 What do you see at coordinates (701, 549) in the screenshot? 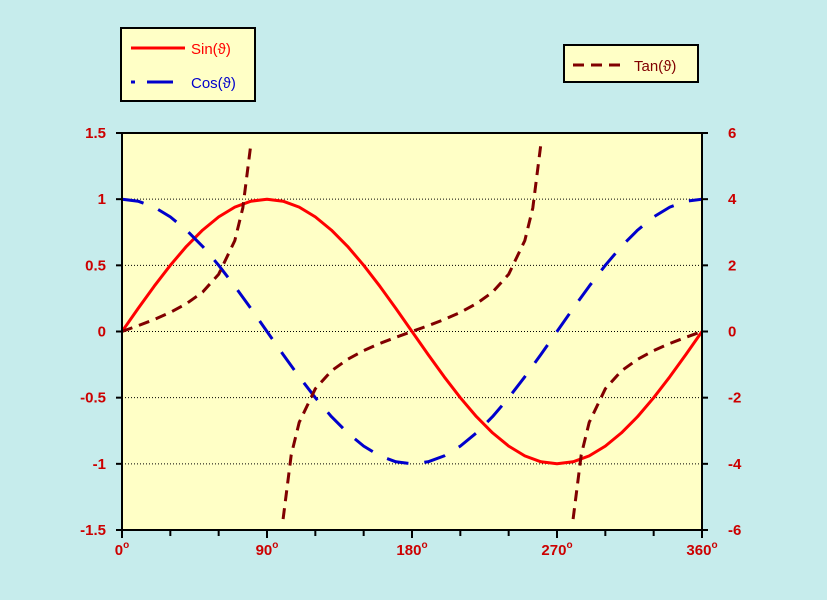
I see `x-tick-label: 360o` at bounding box center [701, 549].